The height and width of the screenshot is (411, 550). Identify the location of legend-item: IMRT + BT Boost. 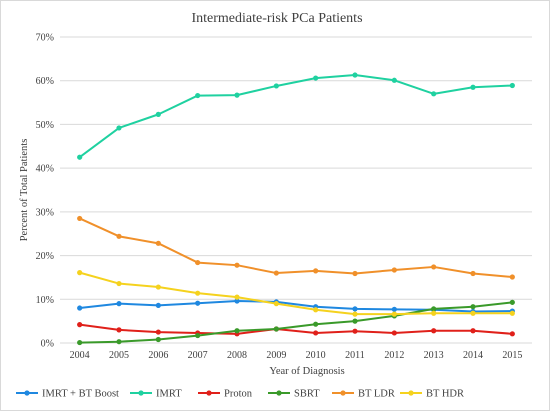
(67, 394).